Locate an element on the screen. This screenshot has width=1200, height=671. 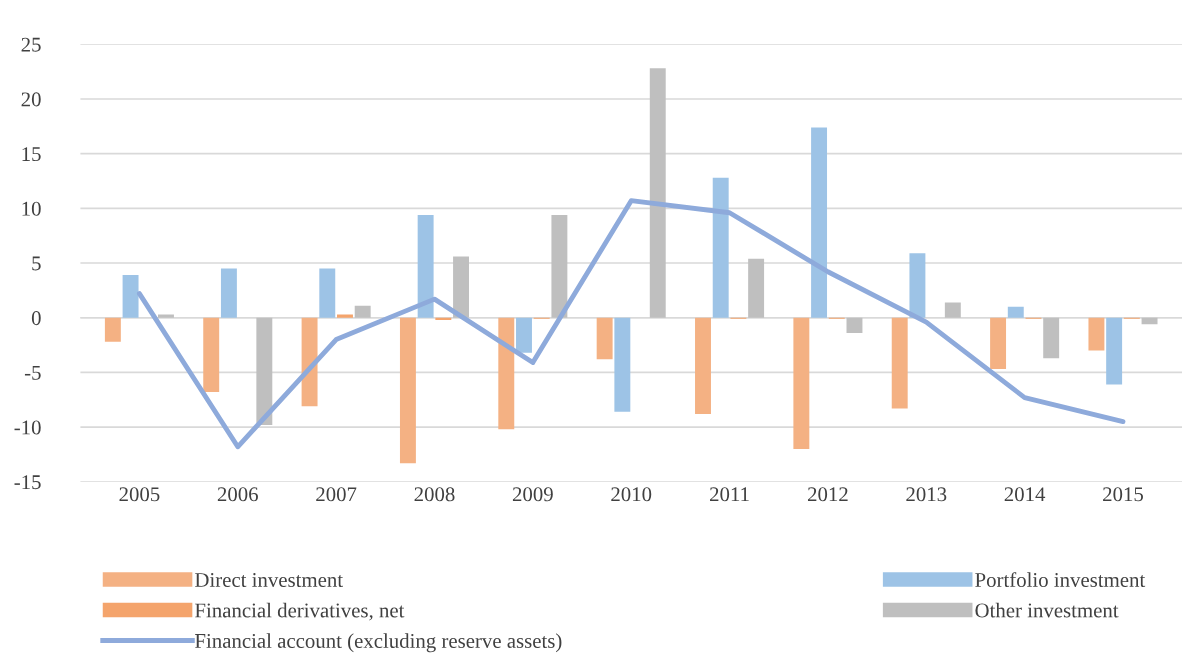
y-tick-label: -10 is located at coordinates (27, 427).